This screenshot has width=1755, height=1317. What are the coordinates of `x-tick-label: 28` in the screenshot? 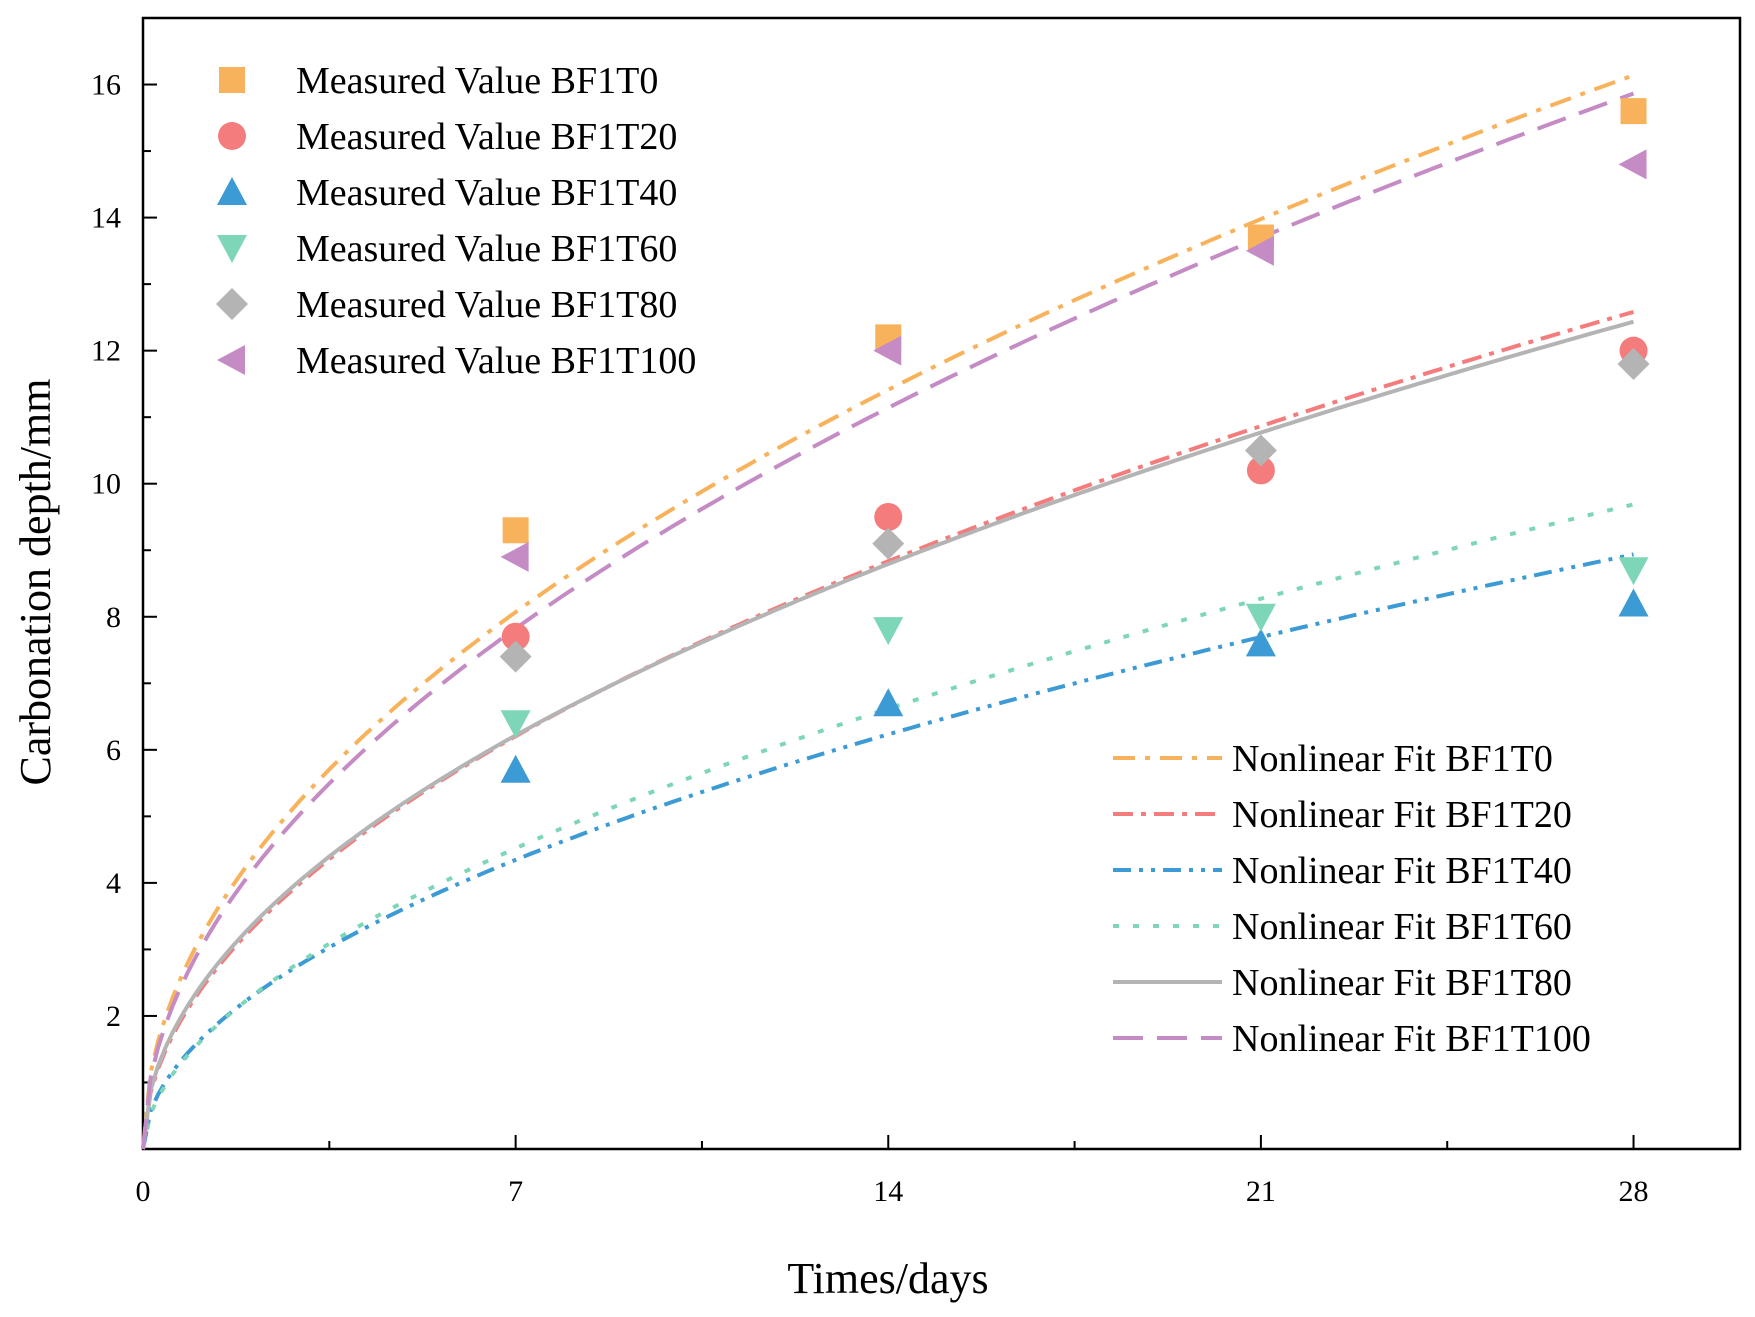 It's located at (1634, 1191).